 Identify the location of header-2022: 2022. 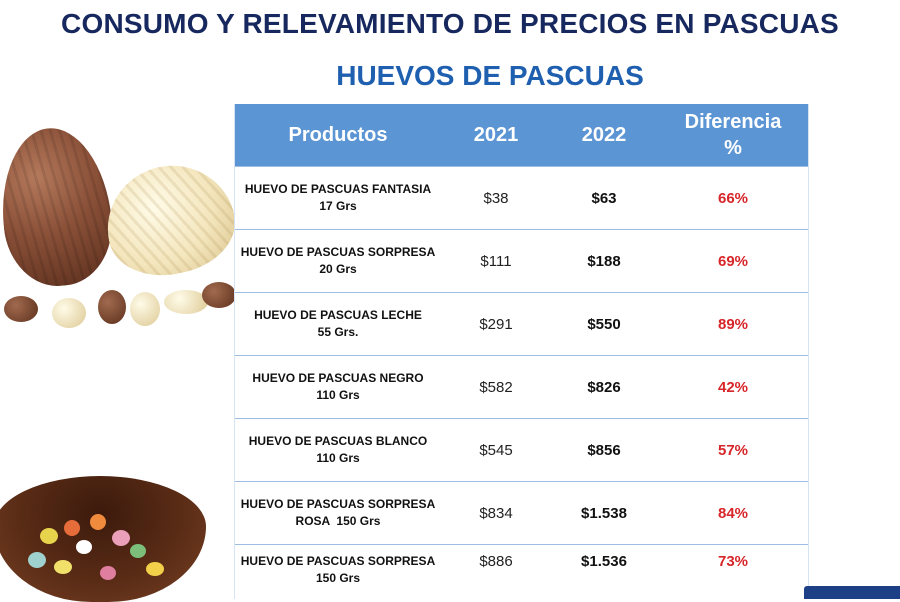
(604, 135).